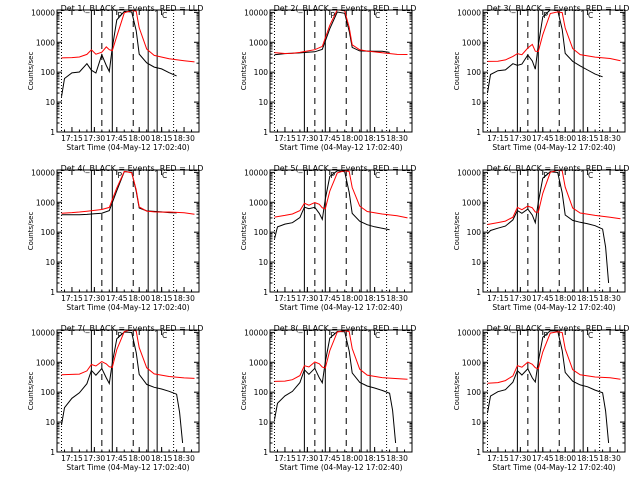 This screenshot has height=480, width=640. I want to click on panel-title: Det 7(_BLACK = Events, RED = LLD, so click(132, 328).